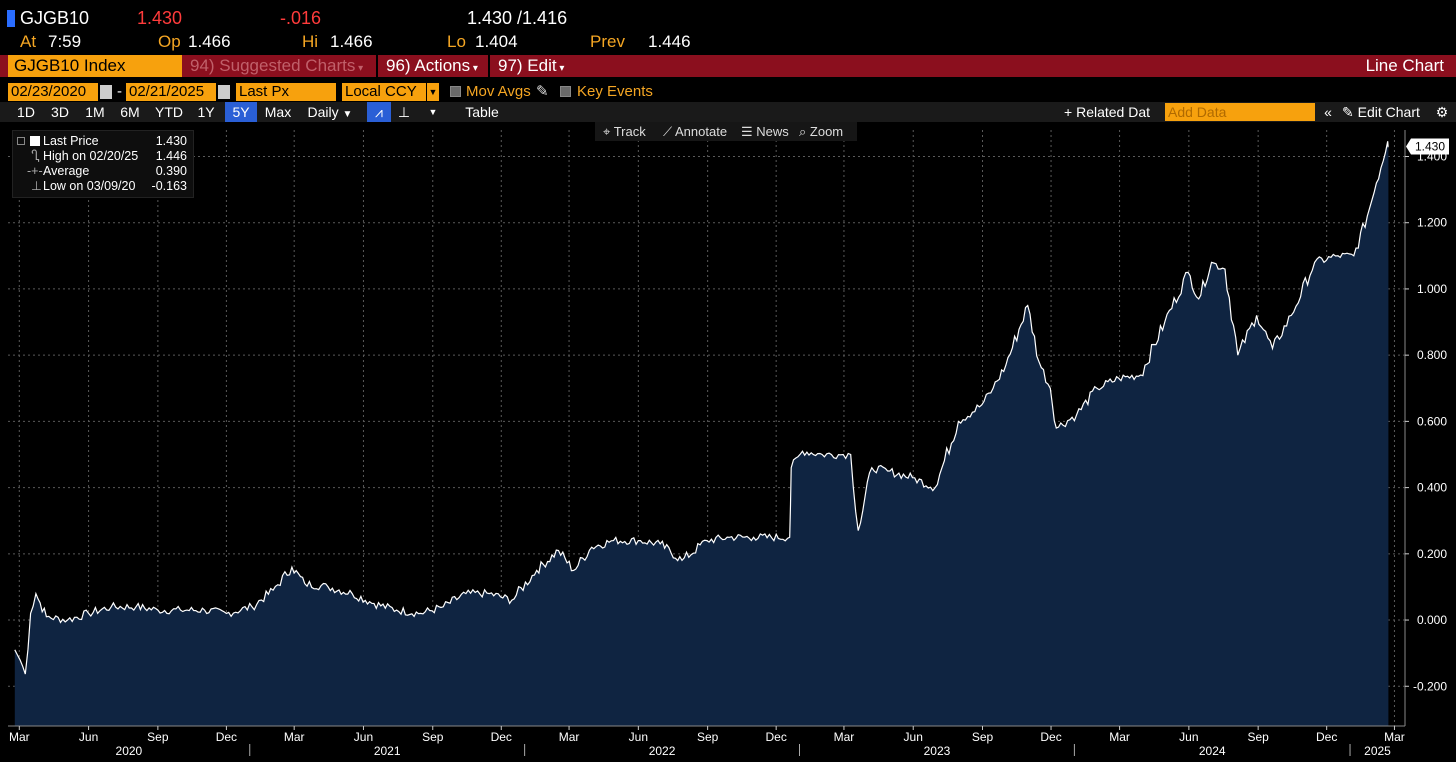 This screenshot has width=1456, height=762. Describe the element at coordinates (169, 112) in the screenshot. I see `period-ytd: YTD` at that location.